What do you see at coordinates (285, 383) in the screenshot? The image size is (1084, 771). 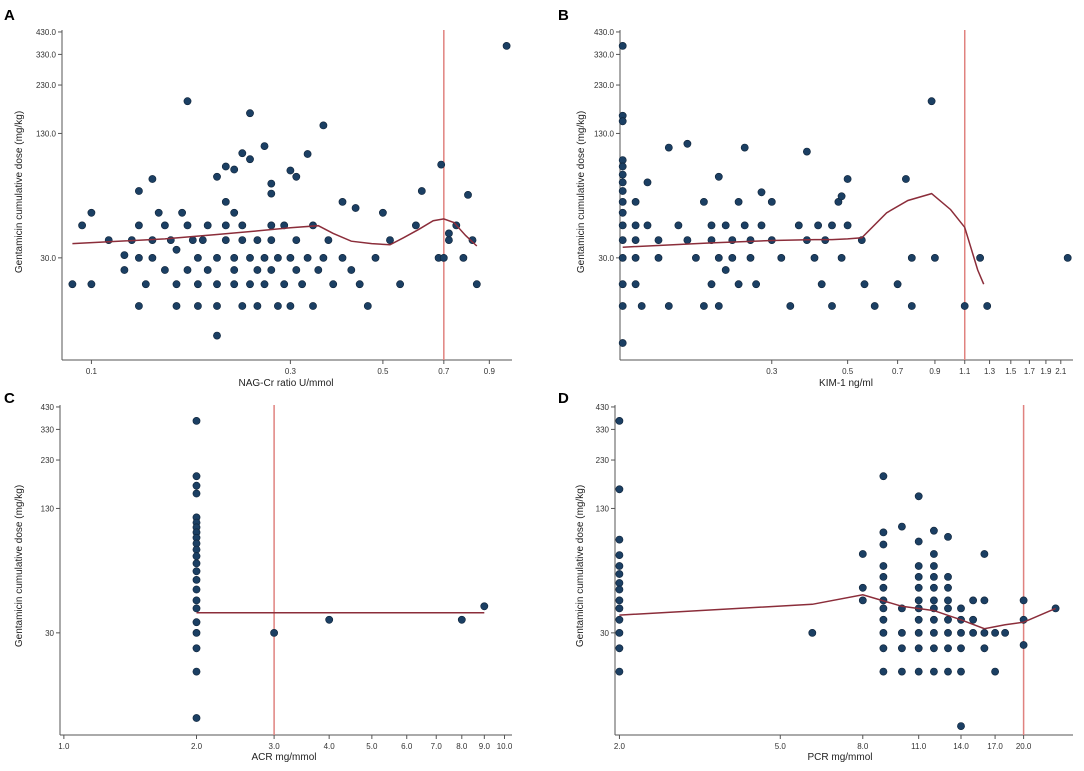 I see `x-axis-title-a: NAG-Cr ratio U/mmol` at bounding box center [285, 383].